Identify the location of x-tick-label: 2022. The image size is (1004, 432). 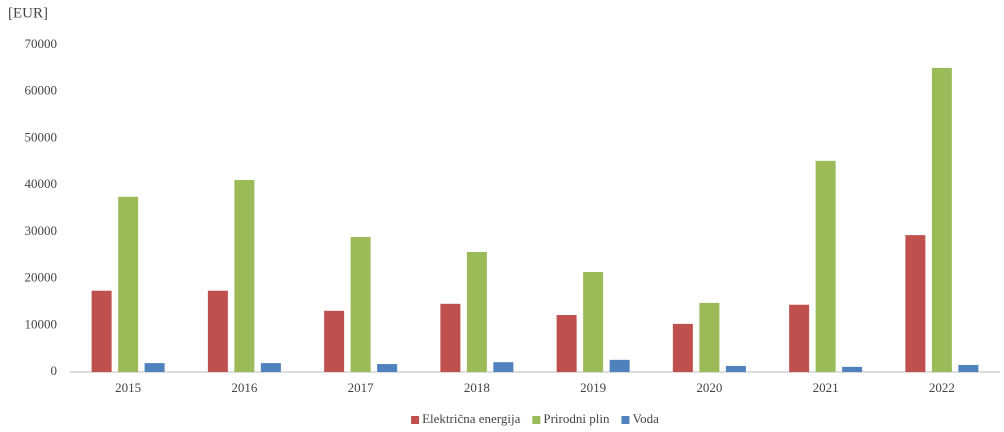
(942, 387).